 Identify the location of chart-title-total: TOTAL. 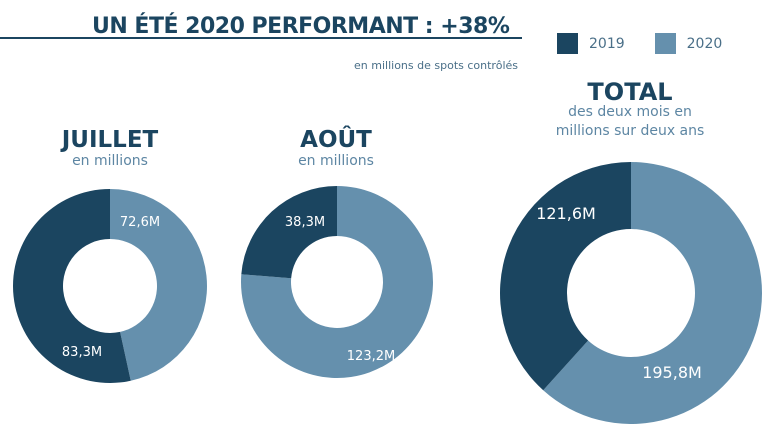
(630, 92).